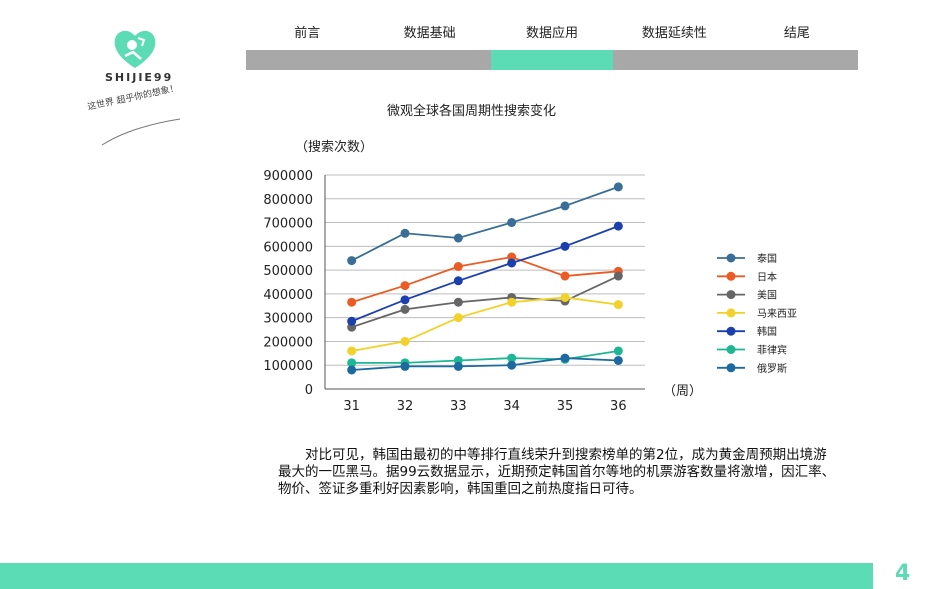 This screenshot has width=943, height=589. Describe the element at coordinates (139, 77) in the screenshot. I see `brand-name: SHIJIE99` at that location.